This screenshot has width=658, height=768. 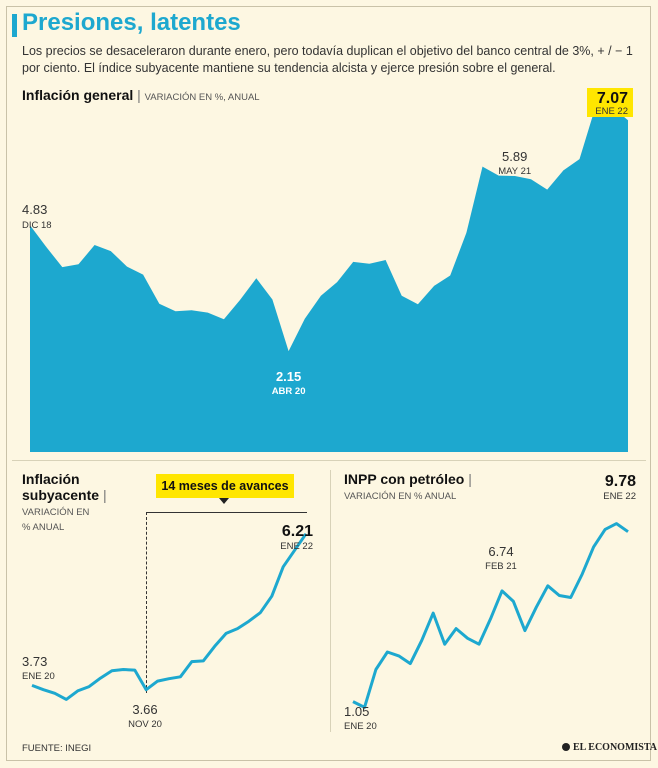 I want to click on chart2-unit-line2: % ANUAL, so click(x=43, y=527).